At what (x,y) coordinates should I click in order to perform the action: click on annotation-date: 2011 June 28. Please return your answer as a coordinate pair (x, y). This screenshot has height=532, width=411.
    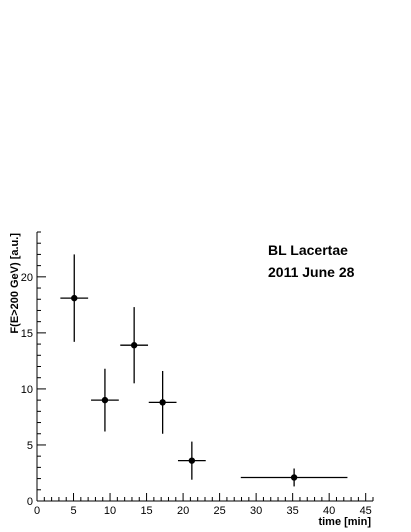
    Looking at the image, I should click on (311, 272).